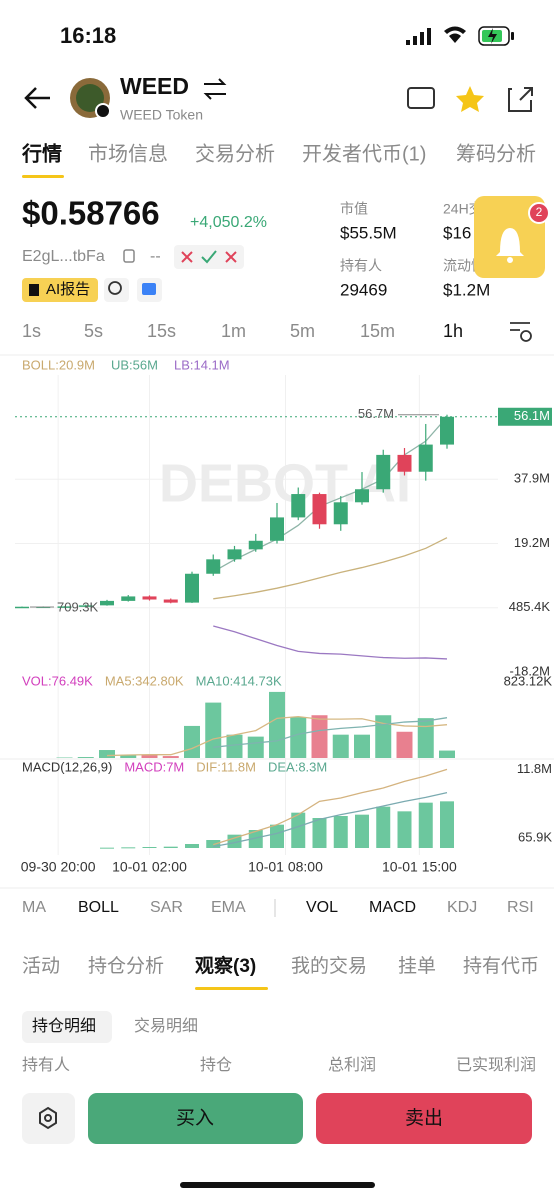  Describe the element at coordinates (31, 331) in the screenshot. I see `interval: 1s` at that location.